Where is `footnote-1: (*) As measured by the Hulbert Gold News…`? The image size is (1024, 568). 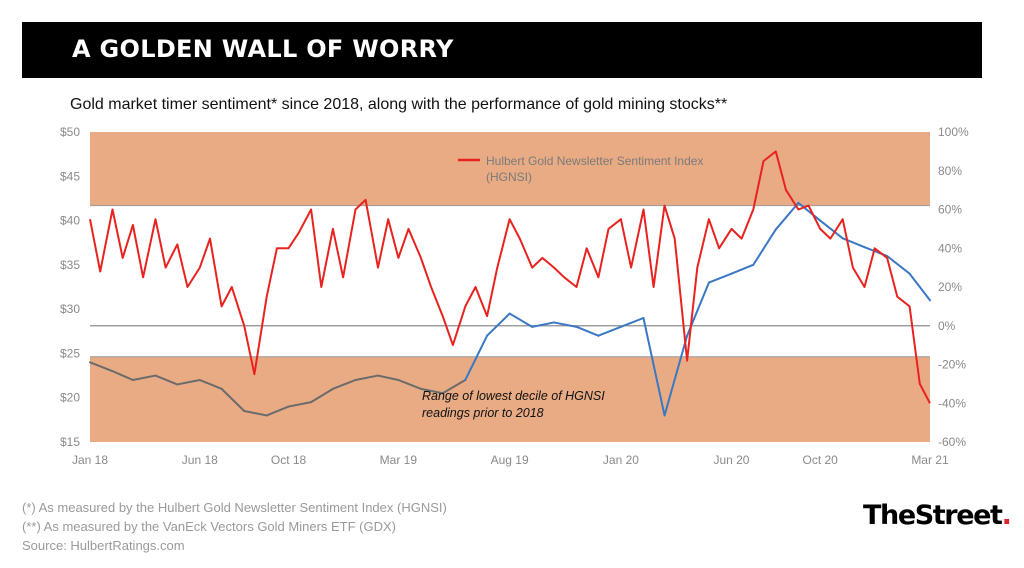
footnote-1: (*) As measured by the Hulbert Gold News… is located at coordinates (234, 507).